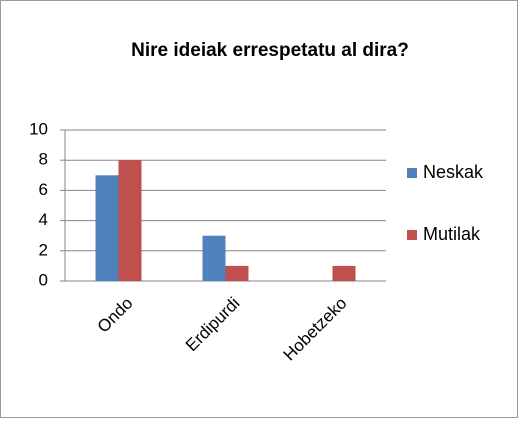  What do you see at coordinates (43, 219) in the screenshot?
I see `y-tick-label: 4` at bounding box center [43, 219].